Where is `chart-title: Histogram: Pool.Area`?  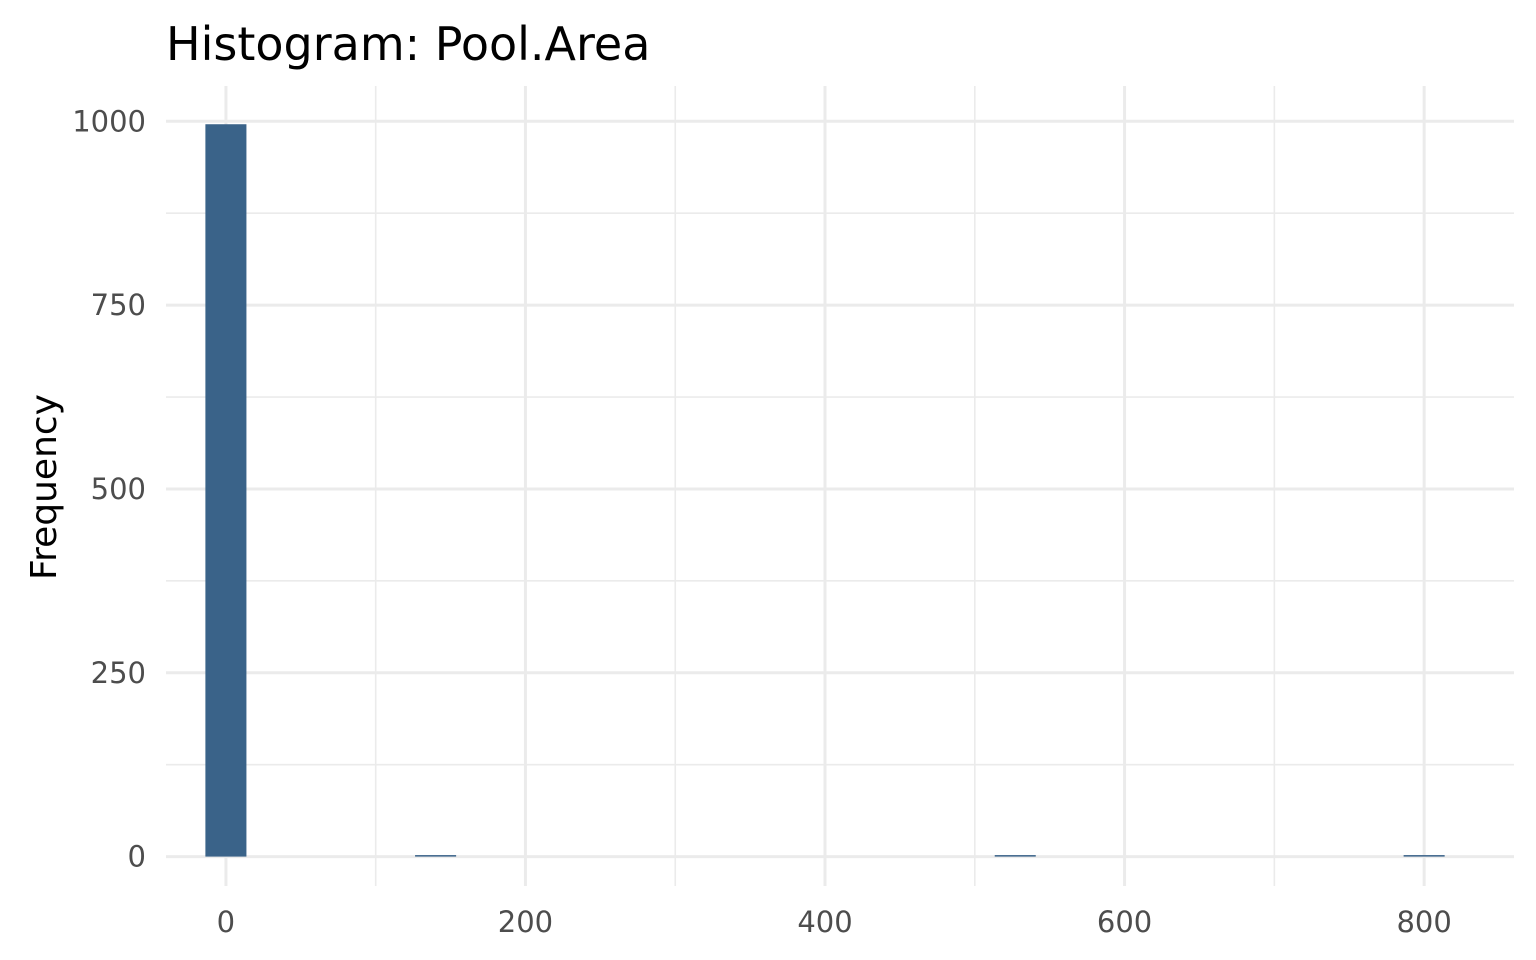
chart-title: Histogram: Pool.Area is located at coordinates (408, 44).